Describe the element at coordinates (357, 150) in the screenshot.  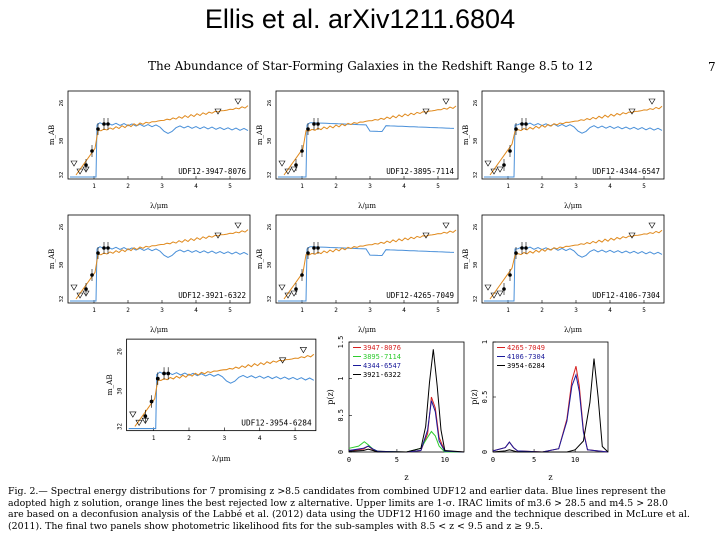
I see `sed-plot: m_AB 26 30 32 1 2 3 4 5 λ/μm UDF12-3895-7114` at that location.